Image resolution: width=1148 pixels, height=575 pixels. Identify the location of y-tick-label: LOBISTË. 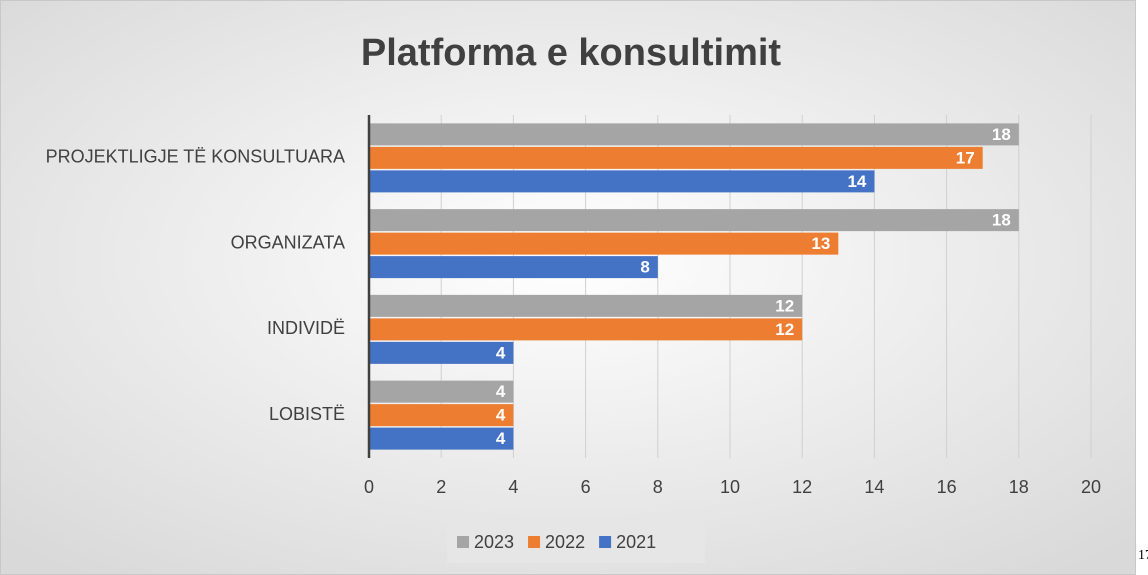
(307, 414).